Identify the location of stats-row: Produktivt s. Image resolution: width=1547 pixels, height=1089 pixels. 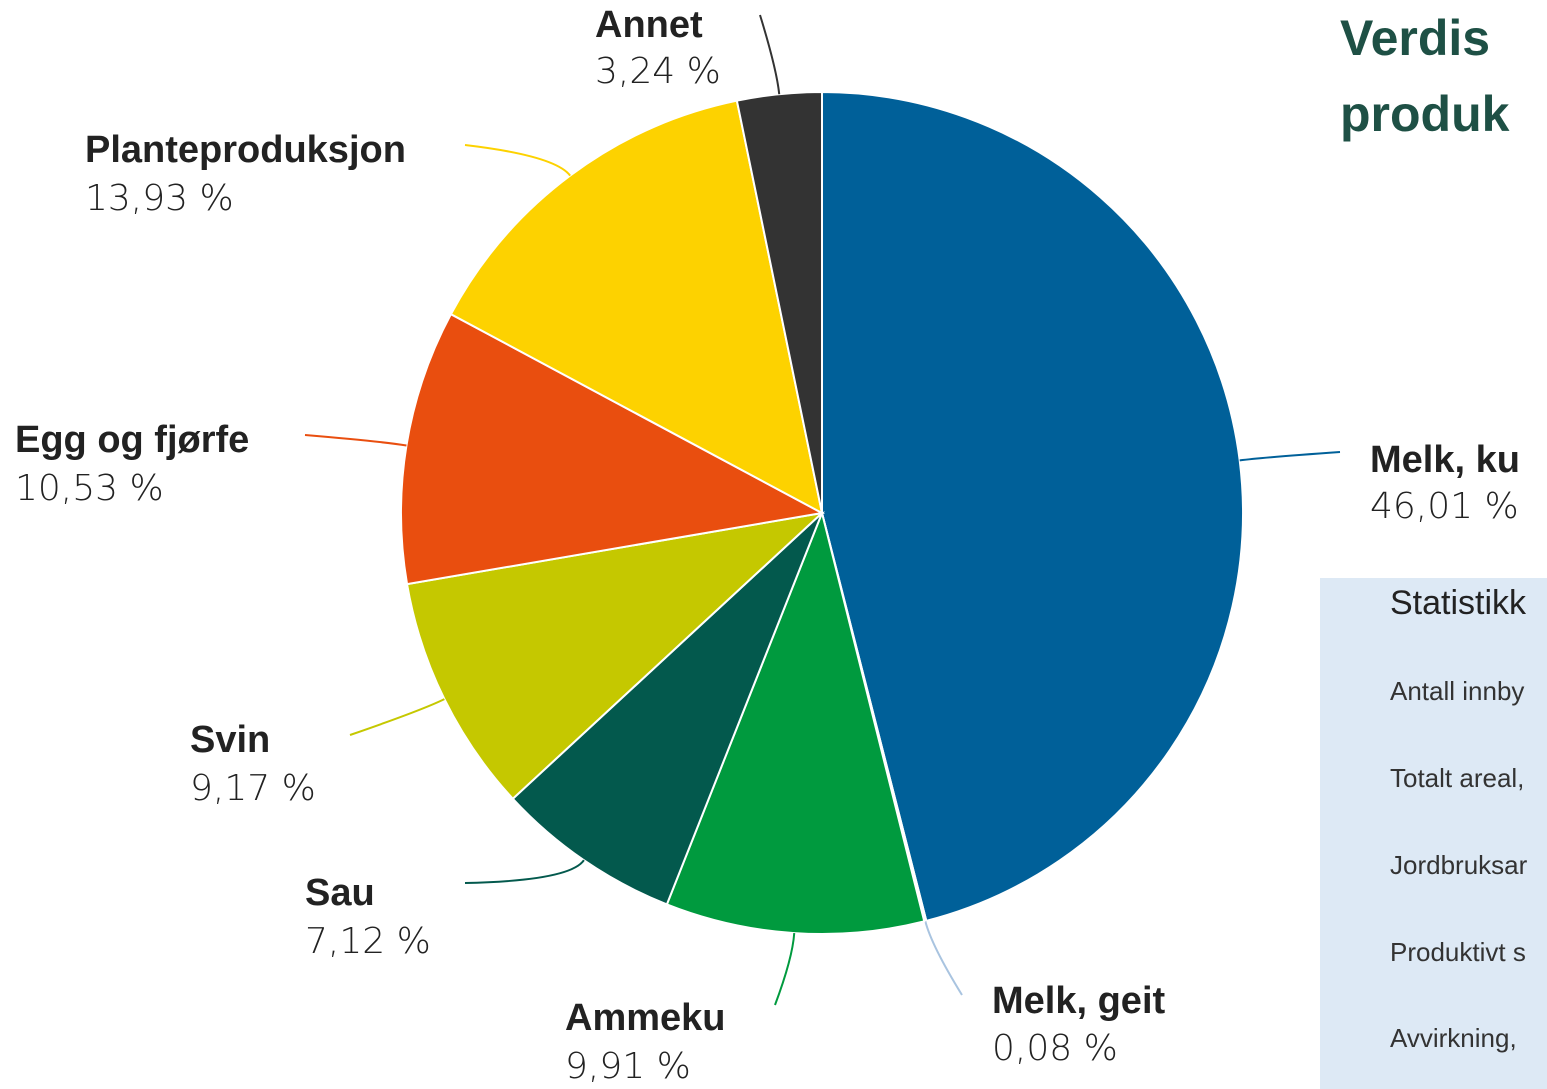
(1458, 952).